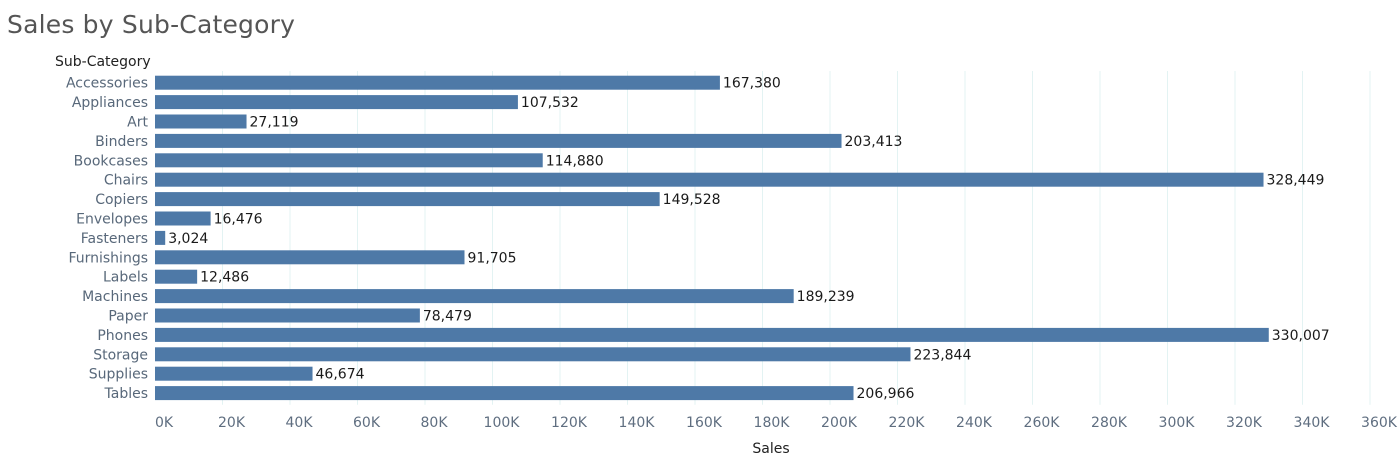 The image size is (1400, 464). What do you see at coordinates (874, 142) in the screenshot?
I see `value-label: 203,413` at bounding box center [874, 142].